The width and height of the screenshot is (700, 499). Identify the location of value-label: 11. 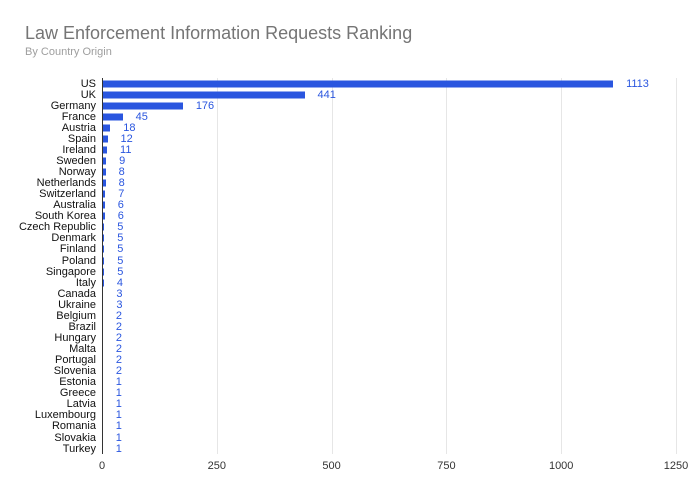
(126, 149).